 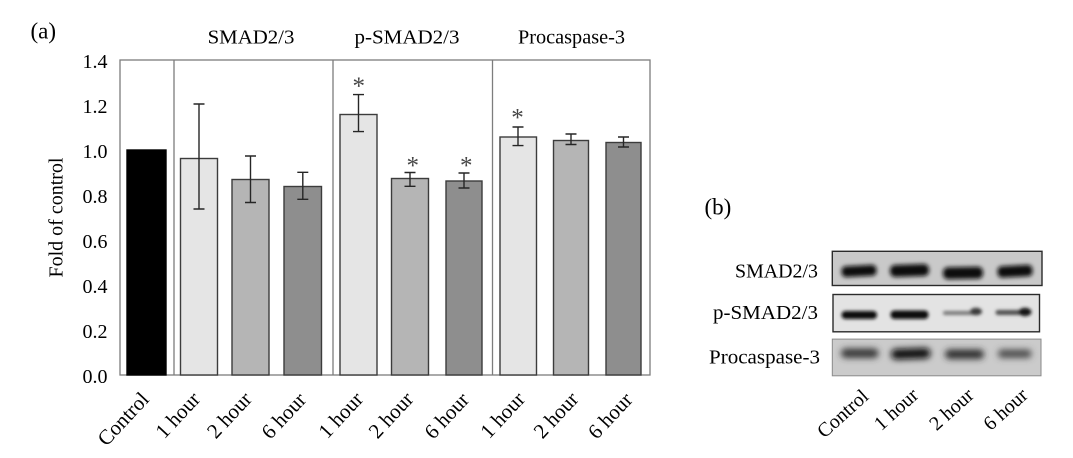 I want to click on svg-text: 0.2, so click(x=95, y=332).